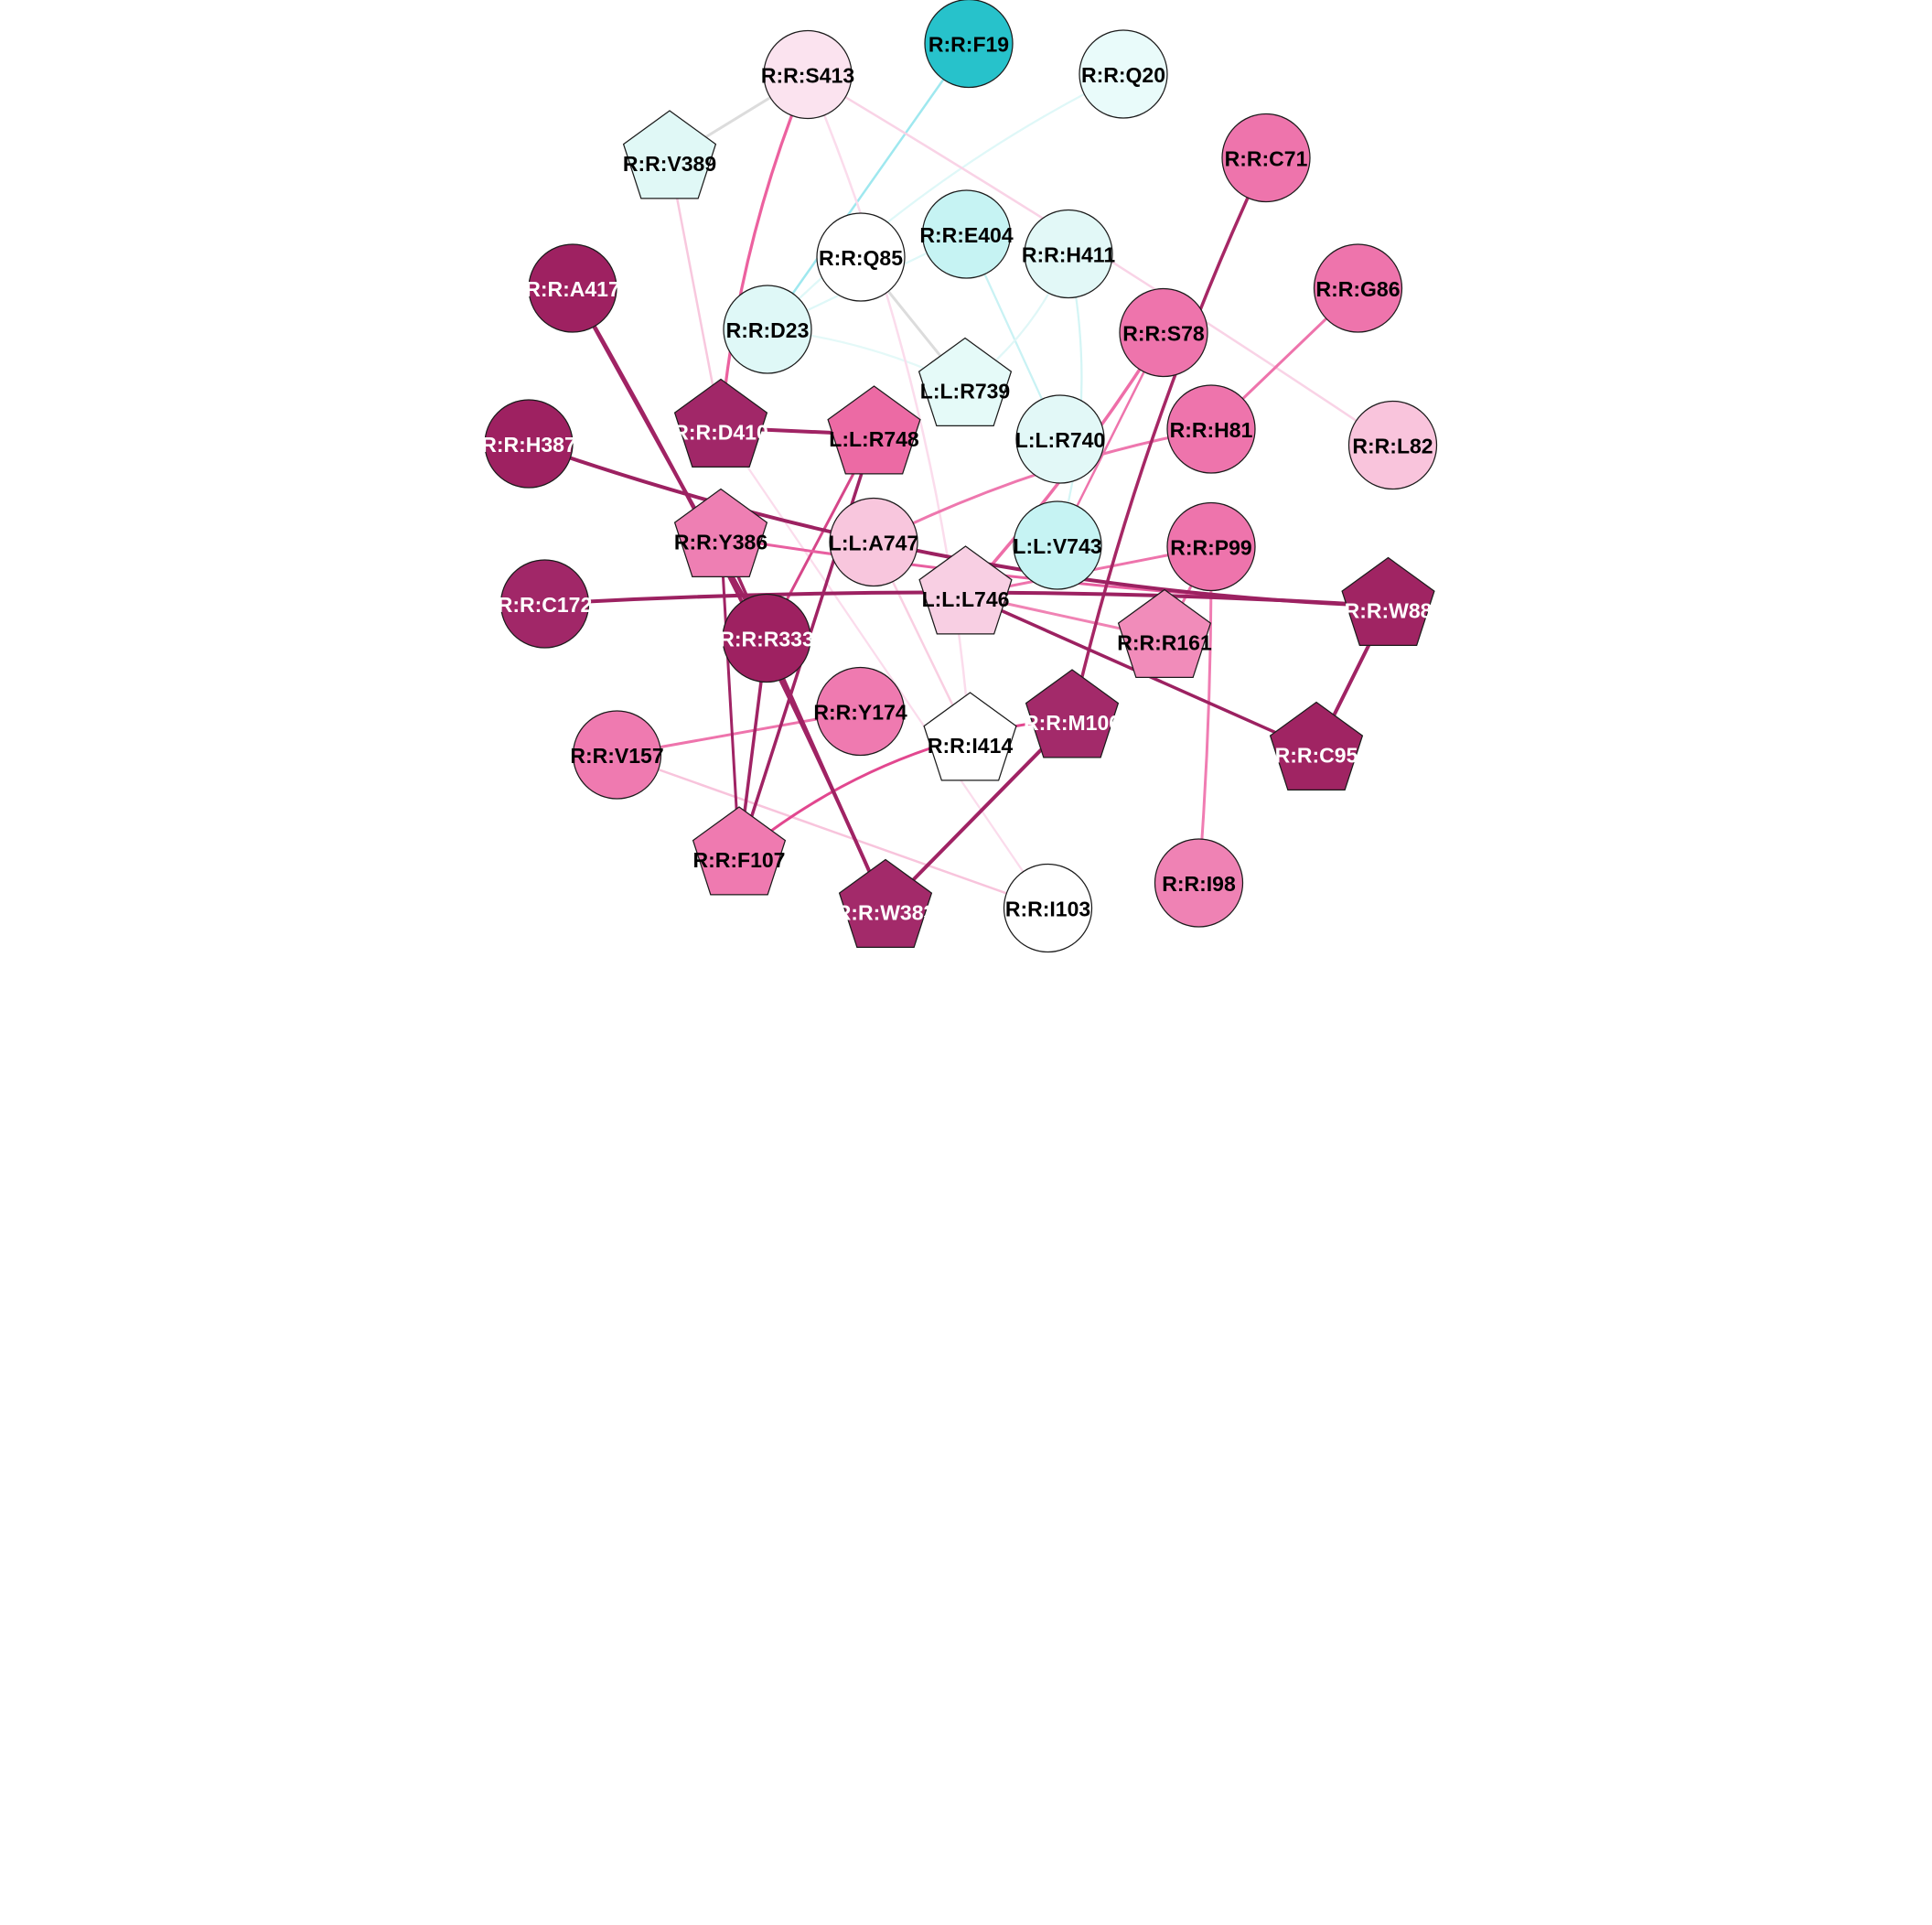 The width and height of the screenshot is (1932, 1925). I want to click on node-shape-A747, so click(874, 542).